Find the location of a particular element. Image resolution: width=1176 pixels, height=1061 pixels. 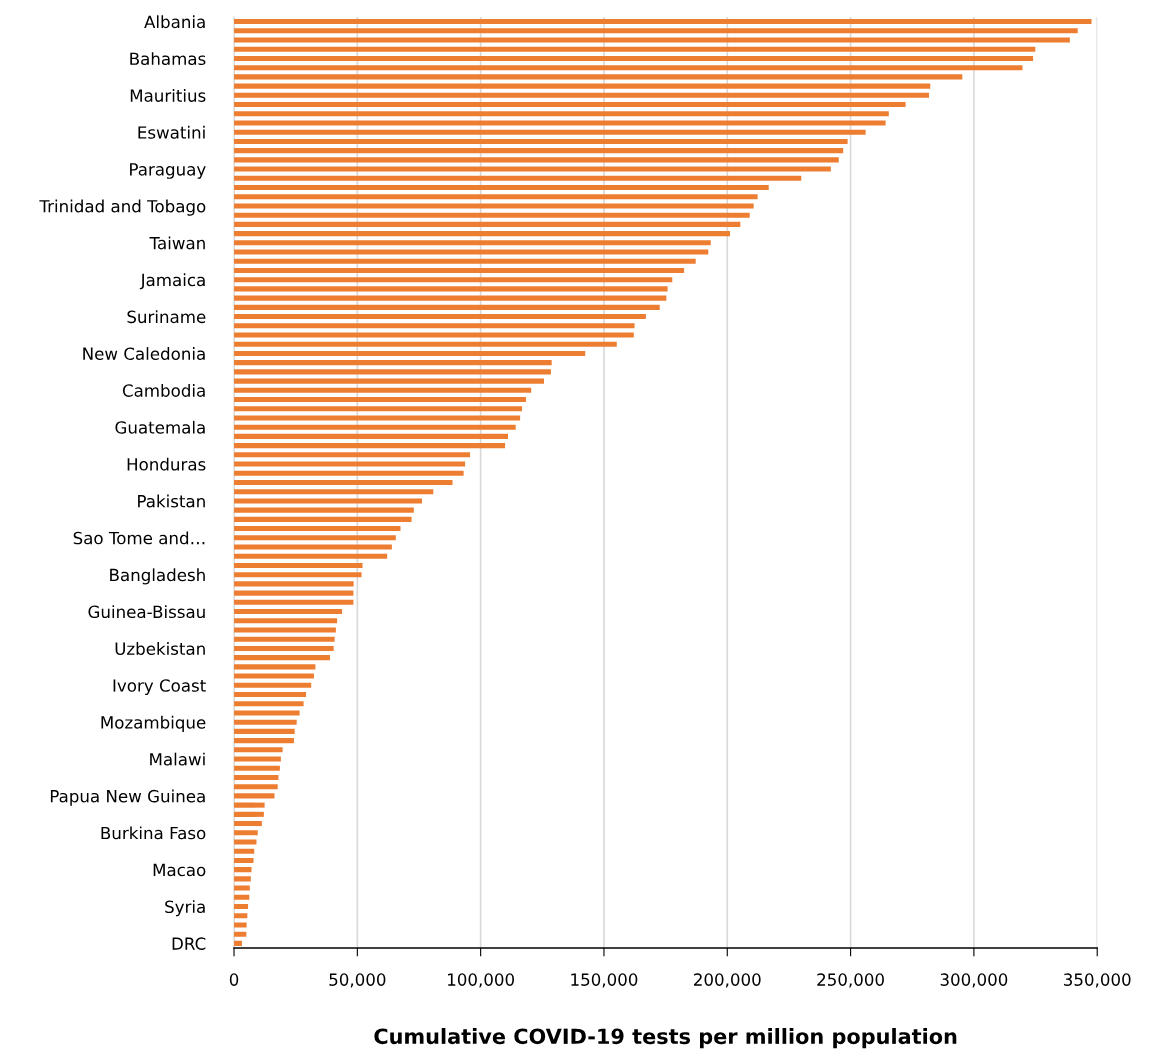

y-tick-label: Taiwan is located at coordinates (177, 243).